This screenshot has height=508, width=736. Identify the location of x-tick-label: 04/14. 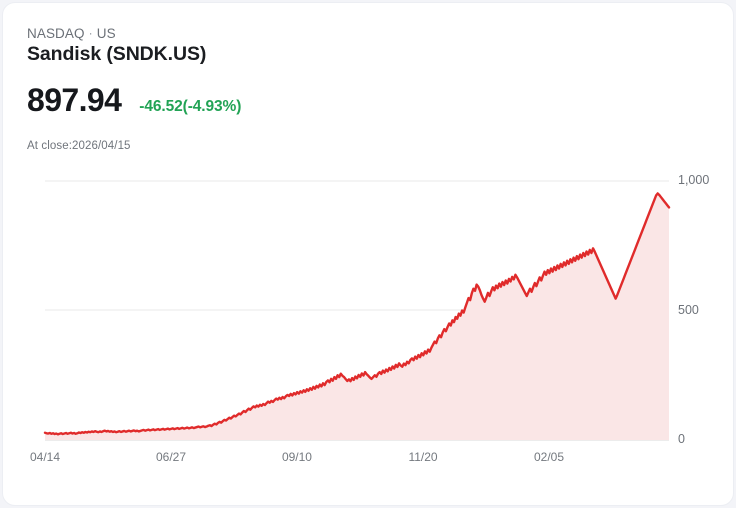
(45, 457).